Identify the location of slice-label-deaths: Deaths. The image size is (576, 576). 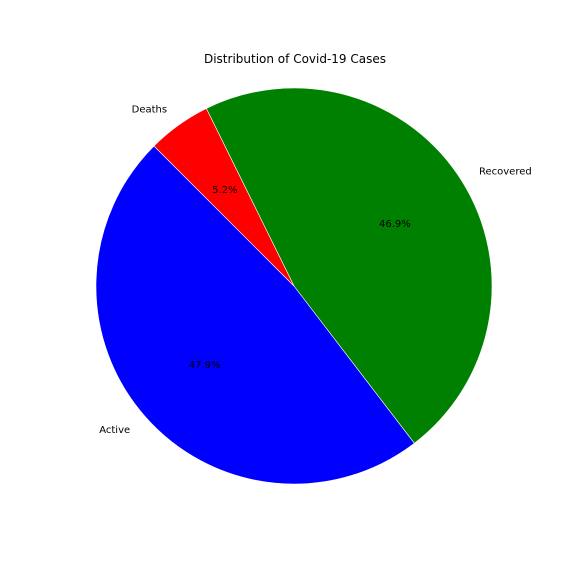
(149, 110).